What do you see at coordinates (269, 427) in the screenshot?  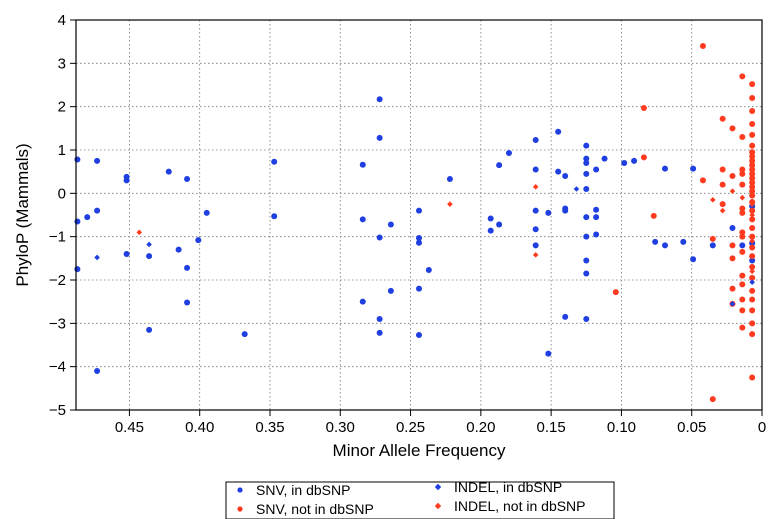 I see `x-tick-label: 0.35` at bounding box center [269, 427].